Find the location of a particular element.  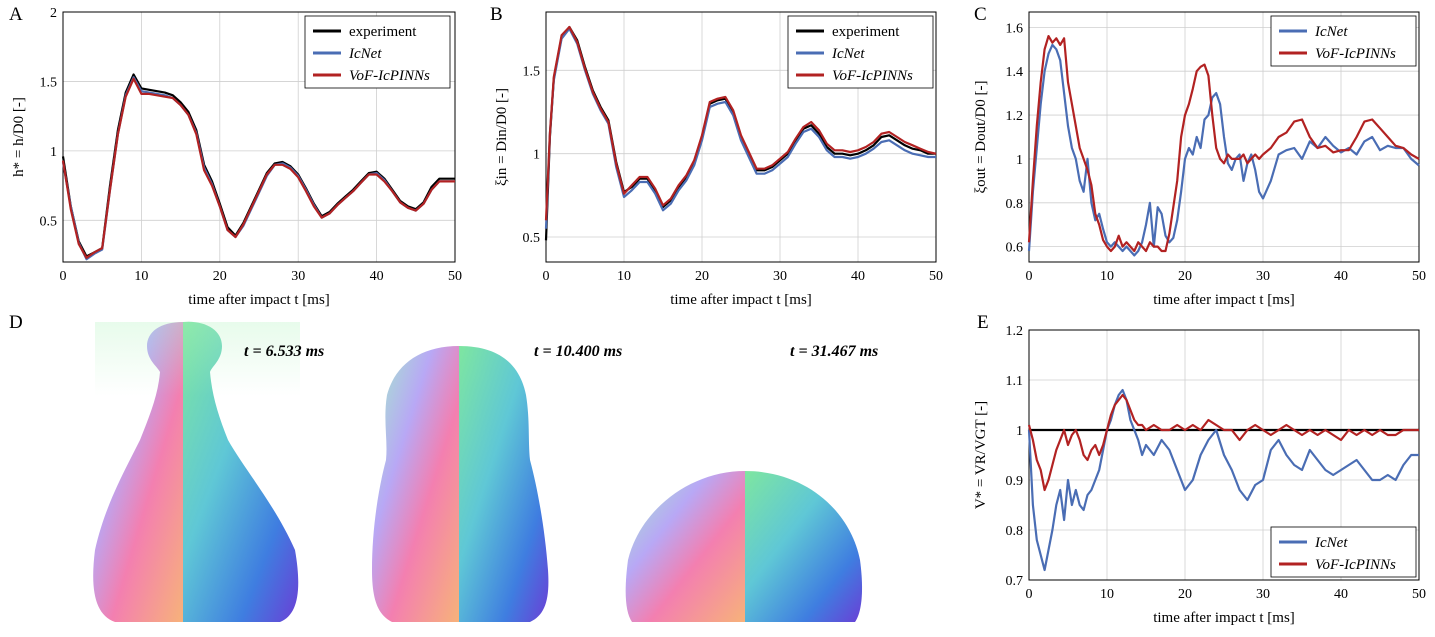

panel-letter-c: C is located at coordinates (980, 14).